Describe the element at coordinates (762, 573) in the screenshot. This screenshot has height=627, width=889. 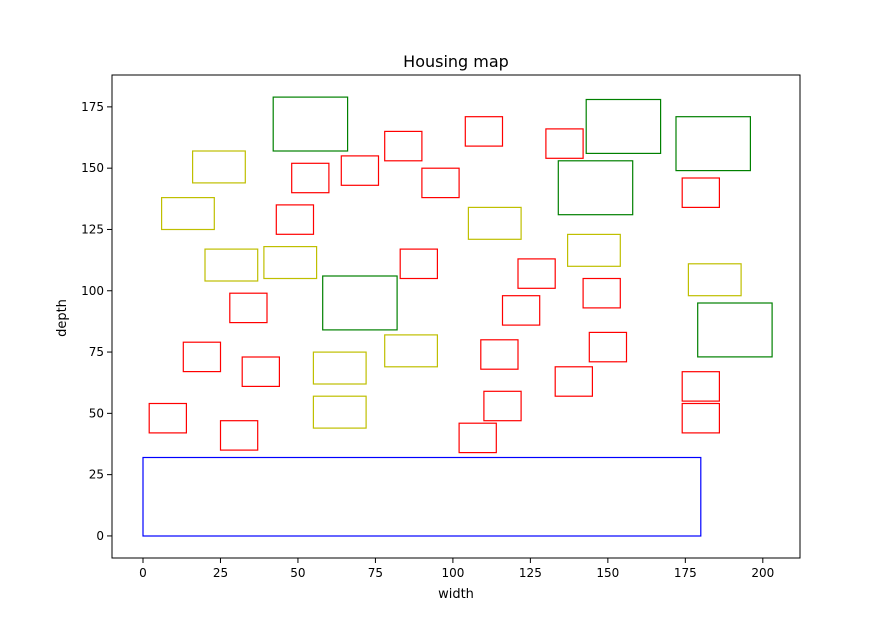
I see `x-tick-label: 200` at that location.